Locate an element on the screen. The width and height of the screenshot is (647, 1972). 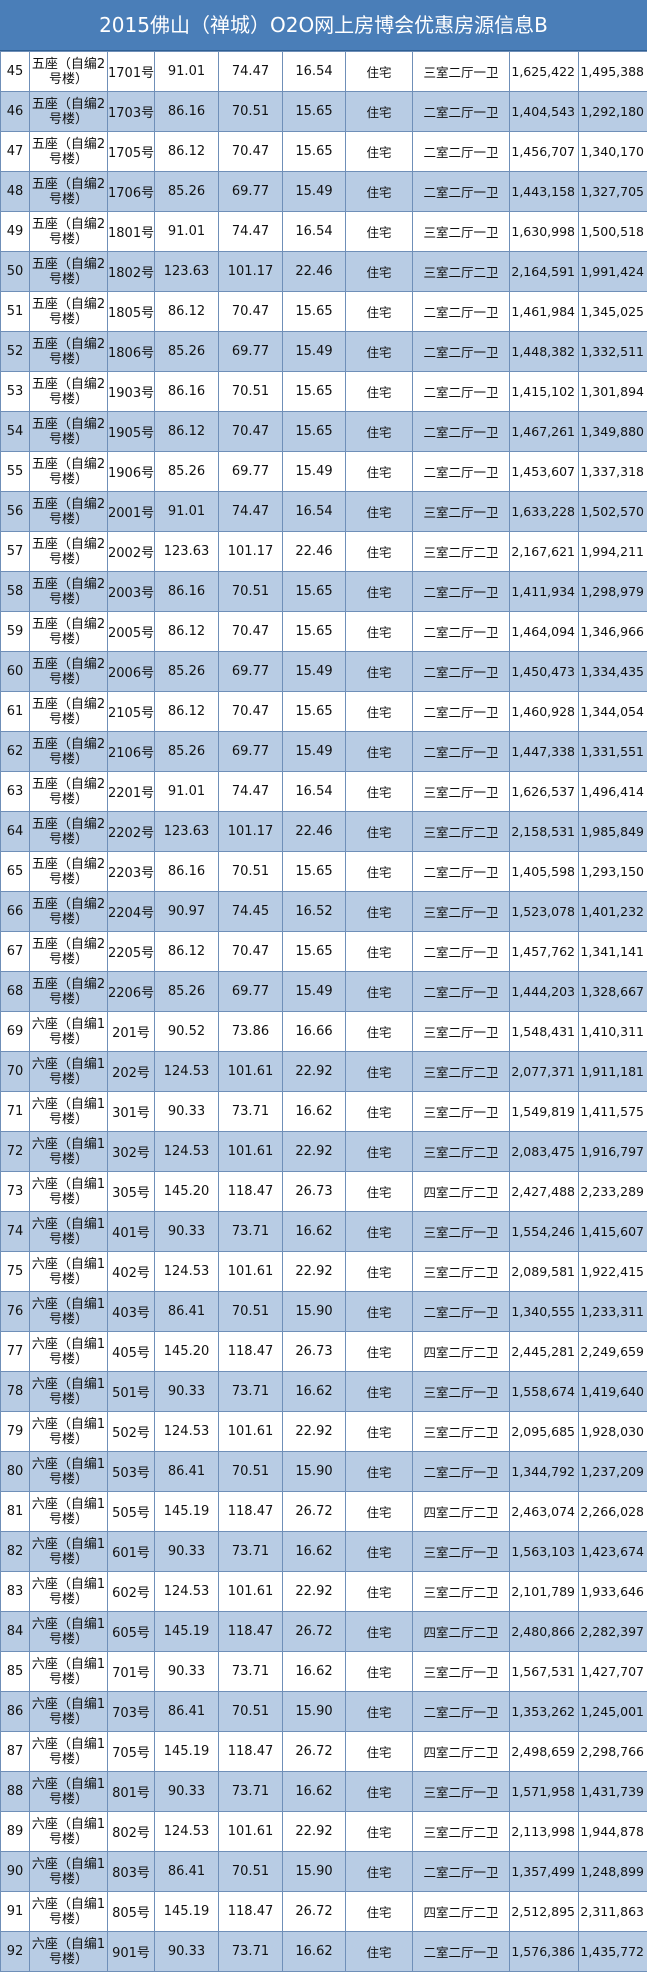
discount-price-cell: 1,500,518 is located at coordinates (613, 232).